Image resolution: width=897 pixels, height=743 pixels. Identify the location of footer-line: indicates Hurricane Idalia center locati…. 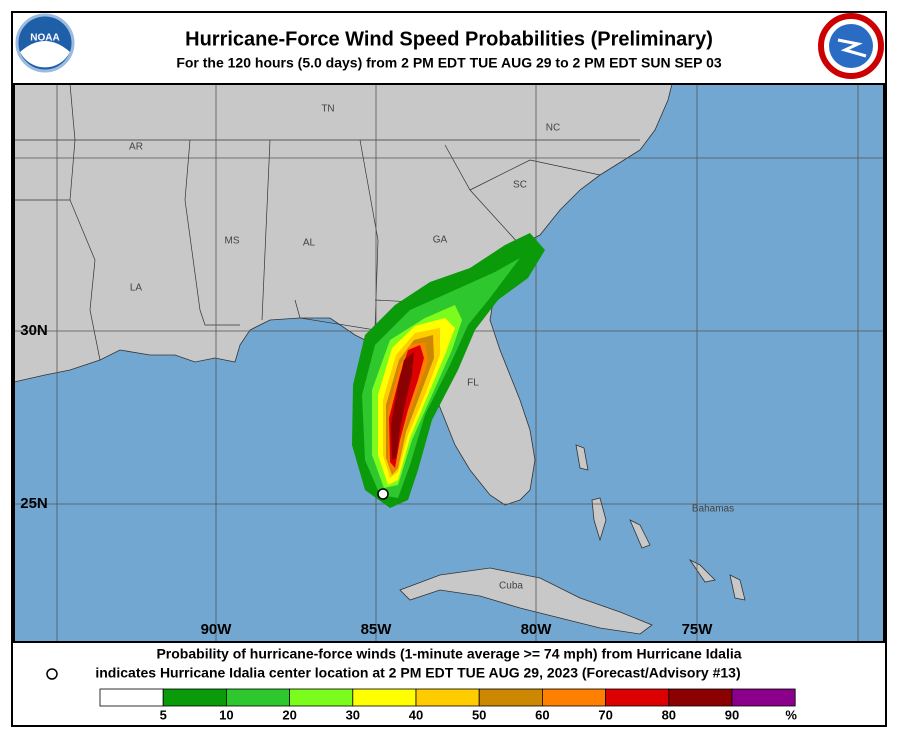
(417, 673).